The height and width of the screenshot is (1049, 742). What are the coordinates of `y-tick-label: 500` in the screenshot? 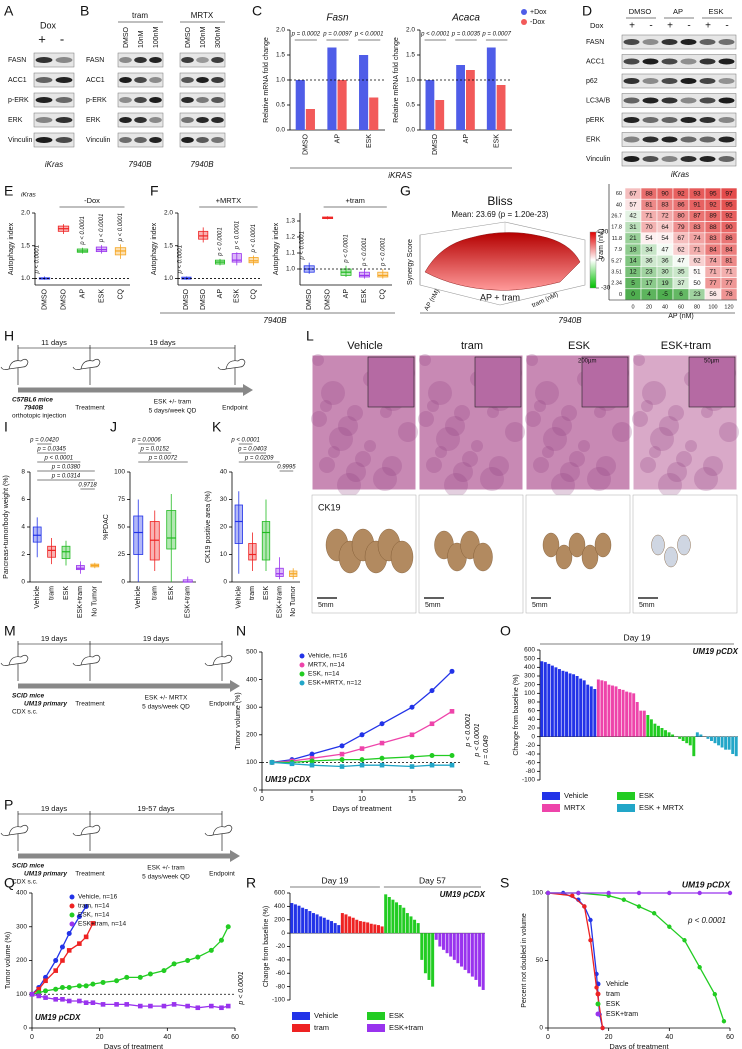 It's located at (251, 652).